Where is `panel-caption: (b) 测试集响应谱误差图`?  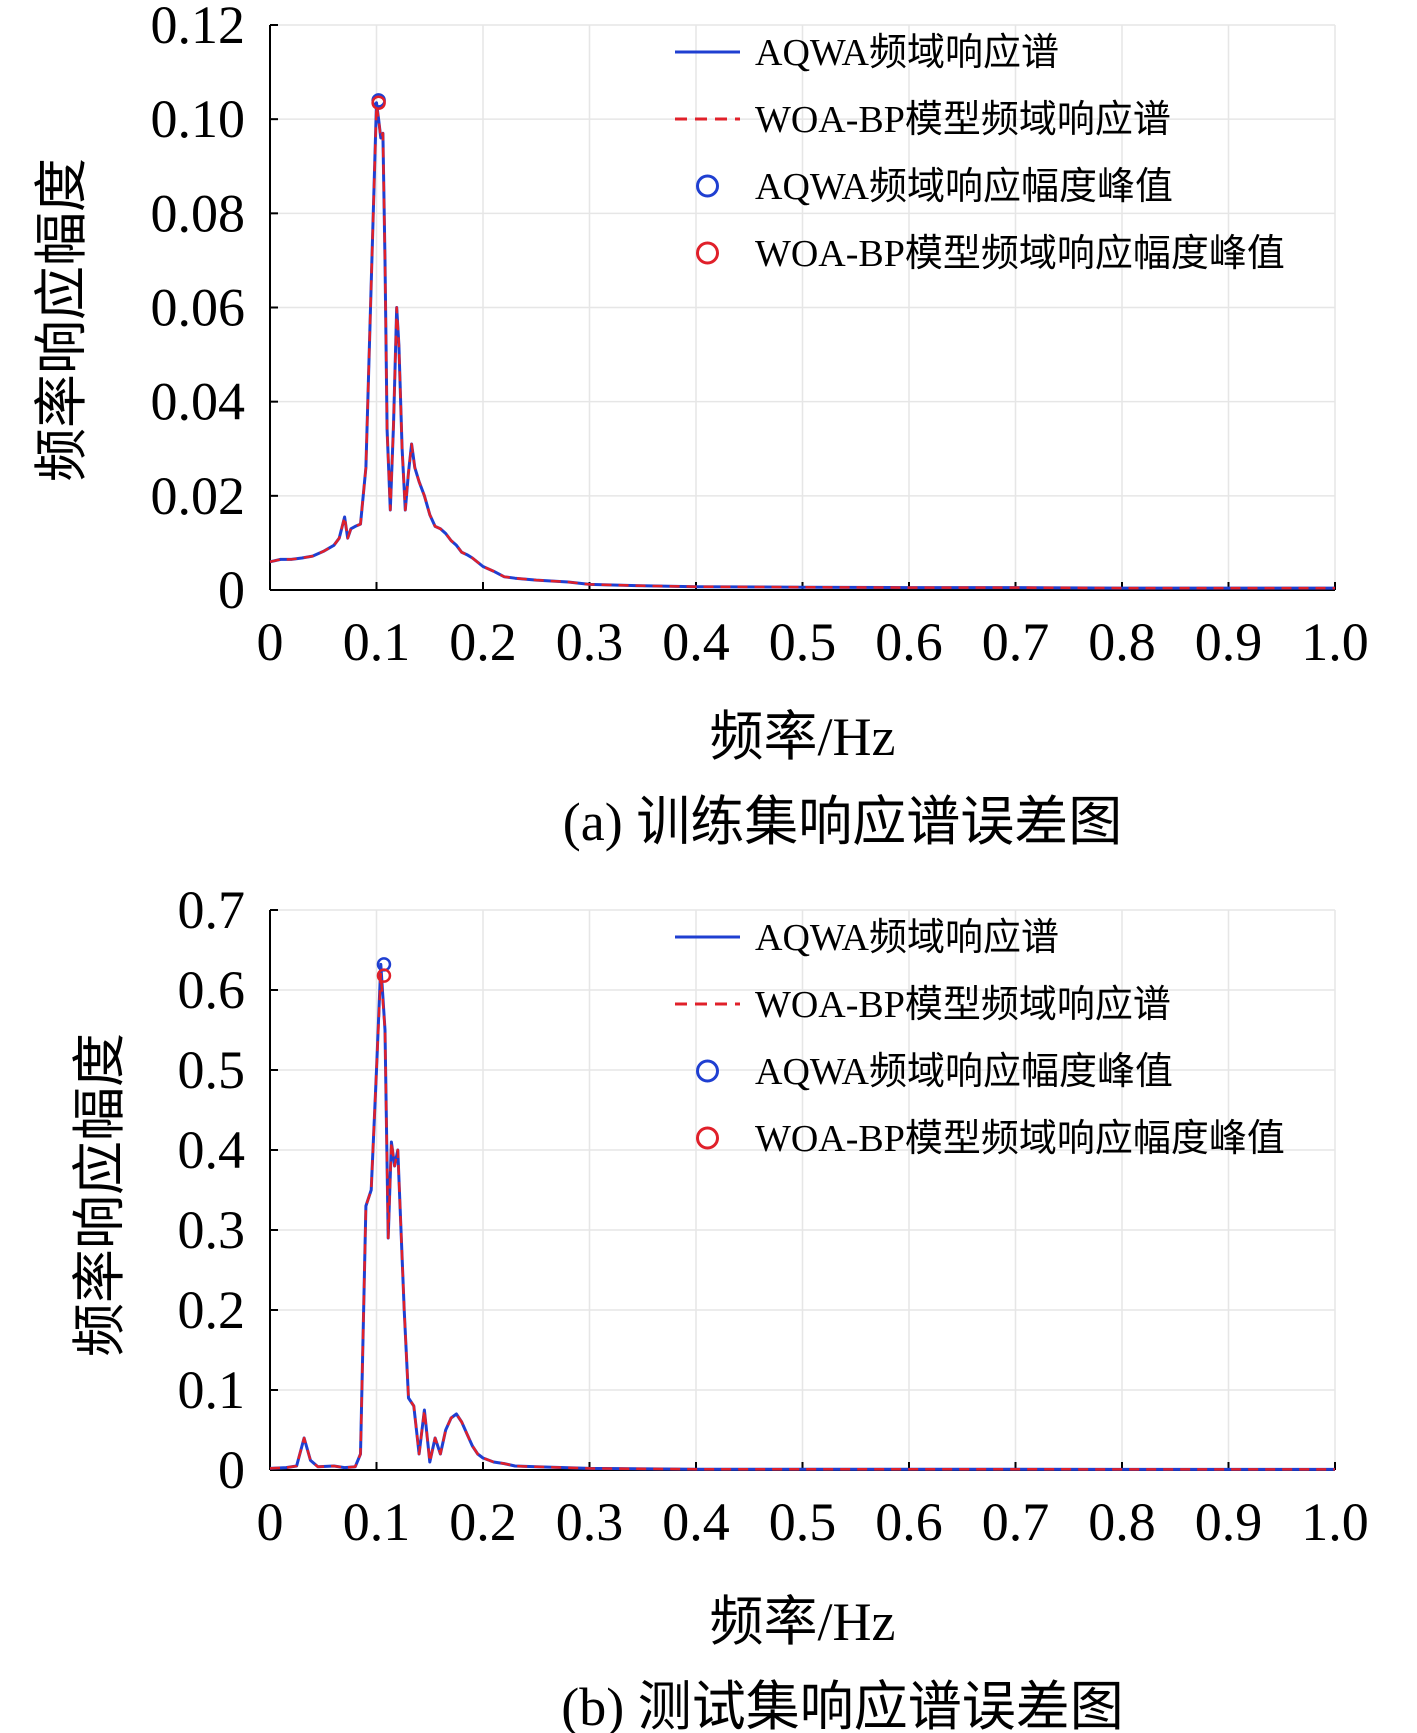
panel-caption: (b) 测试集响应谱误差图 is located at coordinates (842, 1705).